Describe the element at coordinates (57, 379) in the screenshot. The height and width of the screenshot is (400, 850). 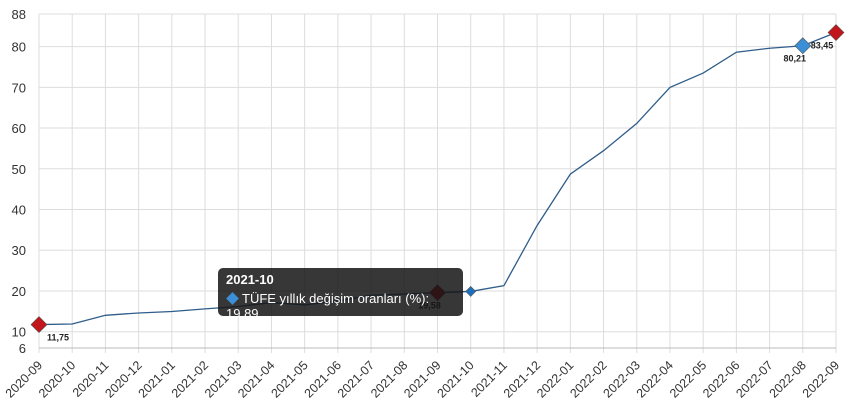
I see `x-tick-label: 2020-10` at that location.